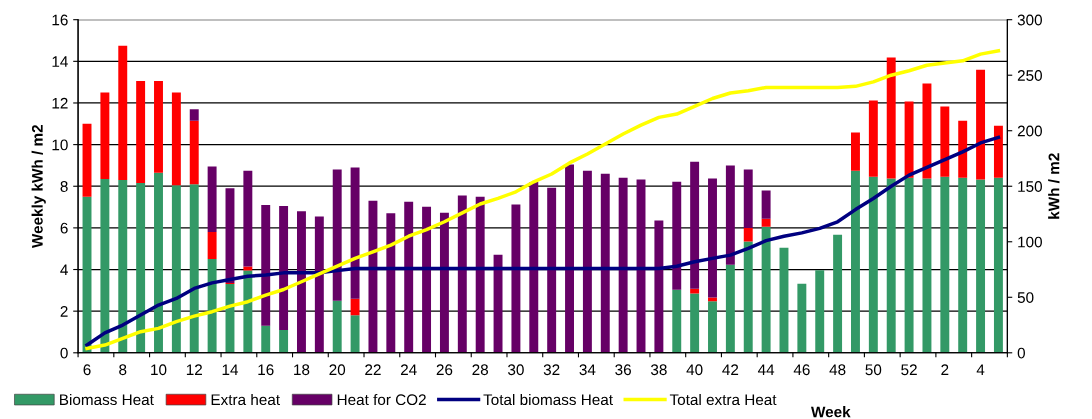 This screenshot has width=1092, height=419. I want to click on legend-label: Heat for CO2, so click(381, 399).